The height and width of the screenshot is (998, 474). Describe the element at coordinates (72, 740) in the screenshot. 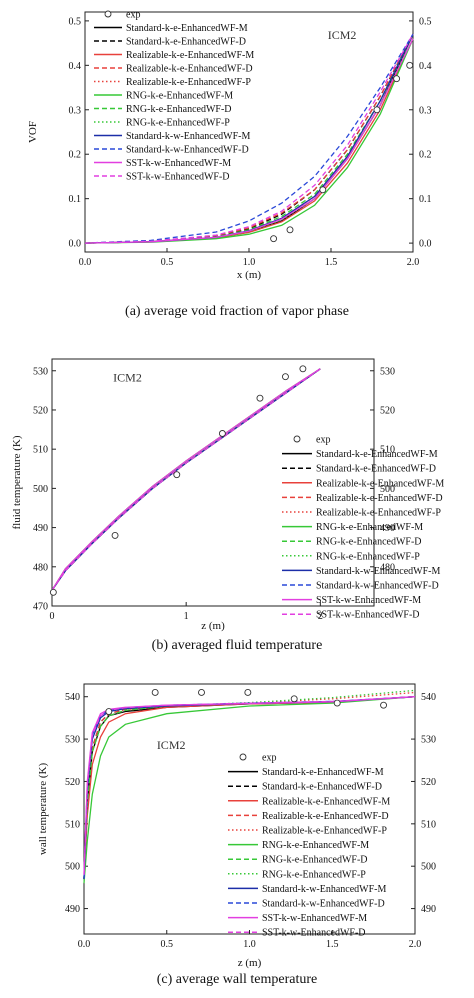

I see `y-tick-label: 530` at that location.